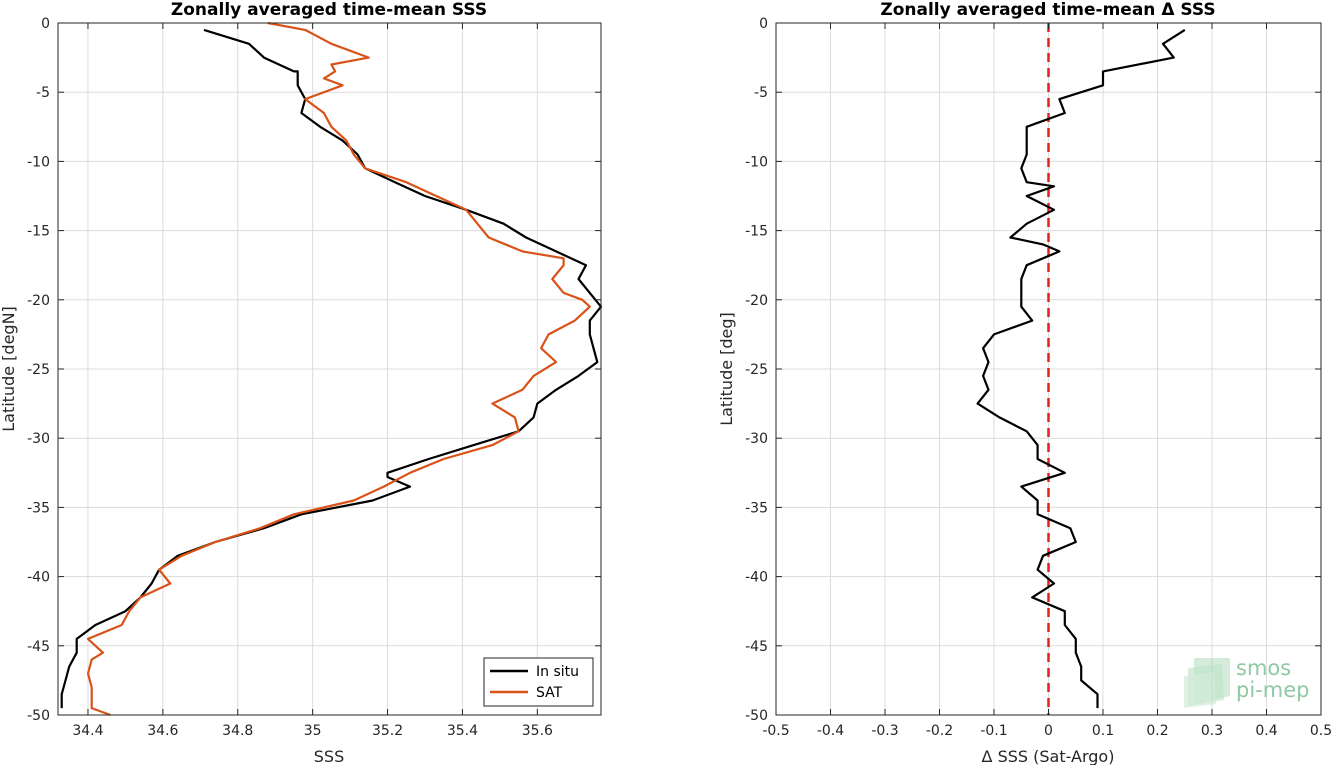  What do you see at coordinates (830, 731) in the screenshot?
I see `x-tick-label: -0.4` at bounding box center [830, 731].